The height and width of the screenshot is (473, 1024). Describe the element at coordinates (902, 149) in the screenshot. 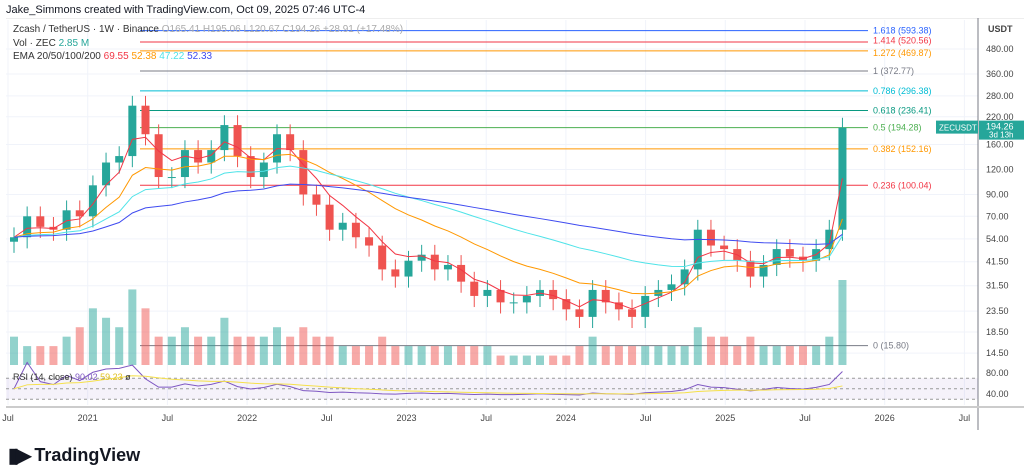

I see `fib-level-label: 0.382 (152.16)` at that location.